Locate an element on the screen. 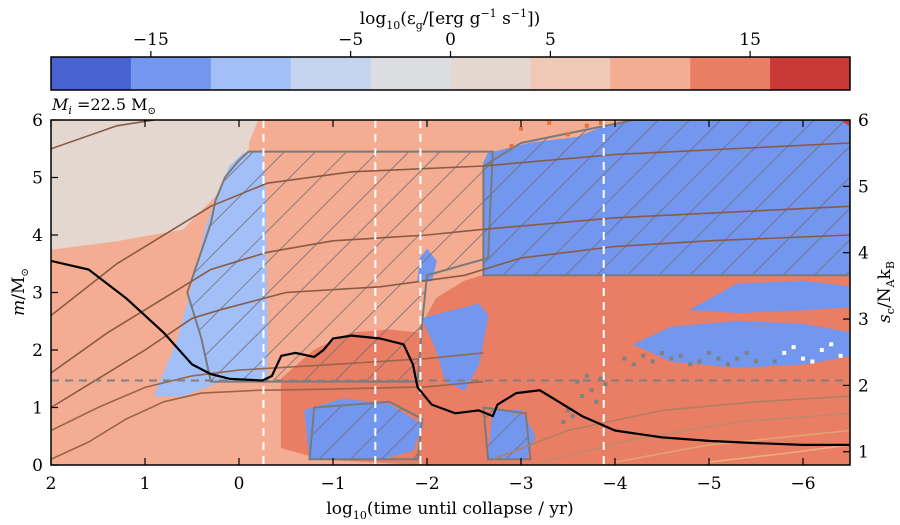 The width and height of the screenshot is (900, 525). colorbar-ticks: −15 −5 0 5 15 is located at coordinates (447, 43).